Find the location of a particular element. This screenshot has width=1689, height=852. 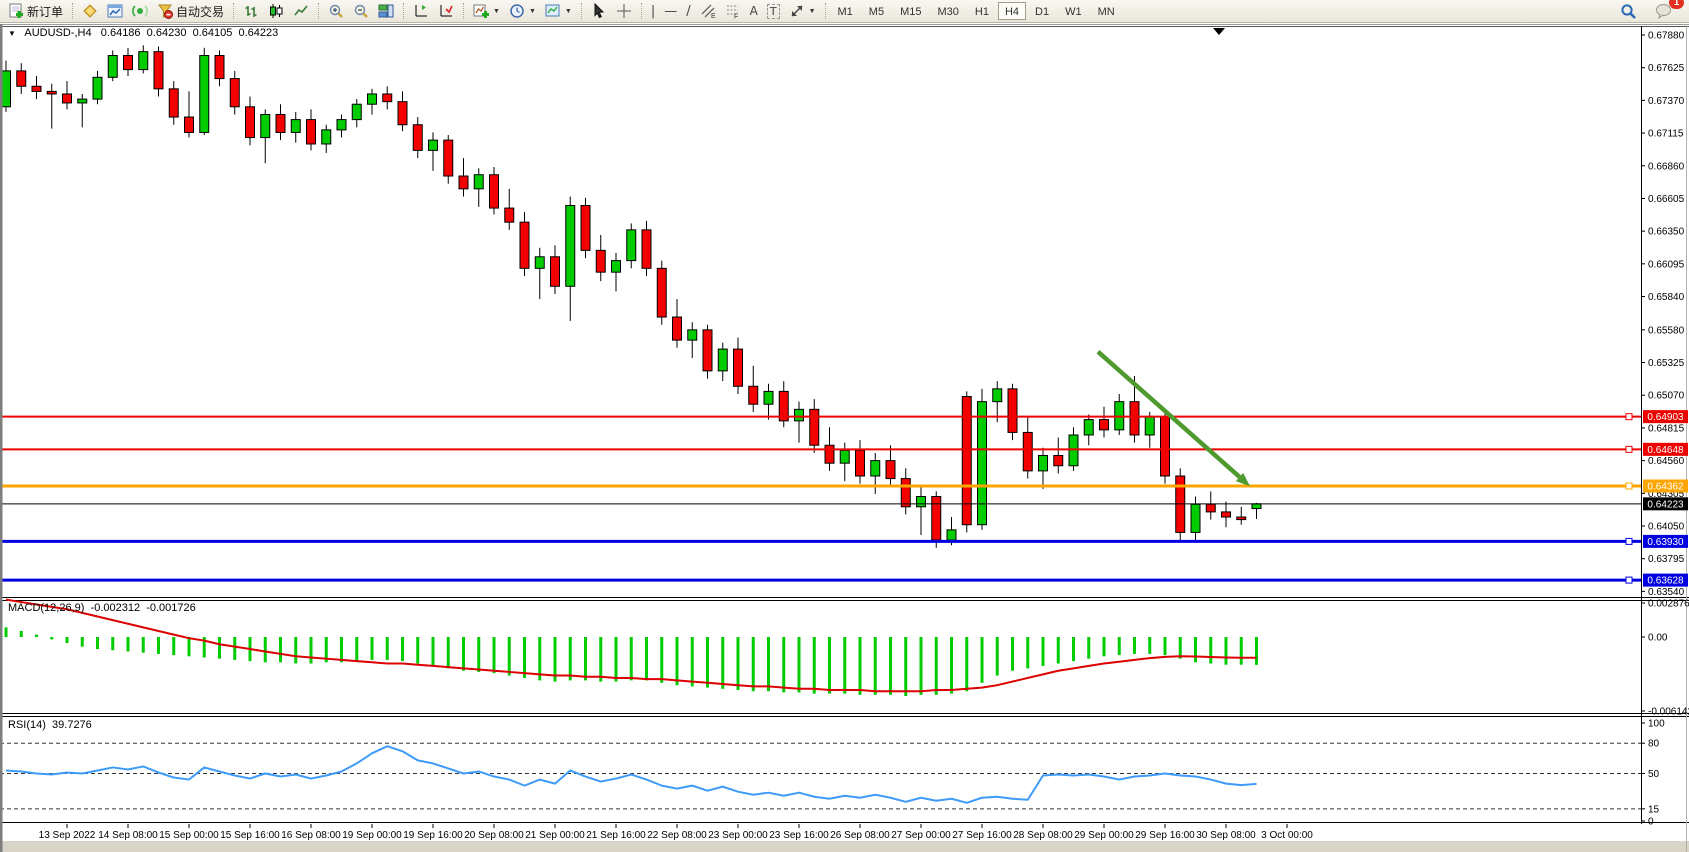

timeframe-button-W1: W1 is located at coordinates (1073, 11).